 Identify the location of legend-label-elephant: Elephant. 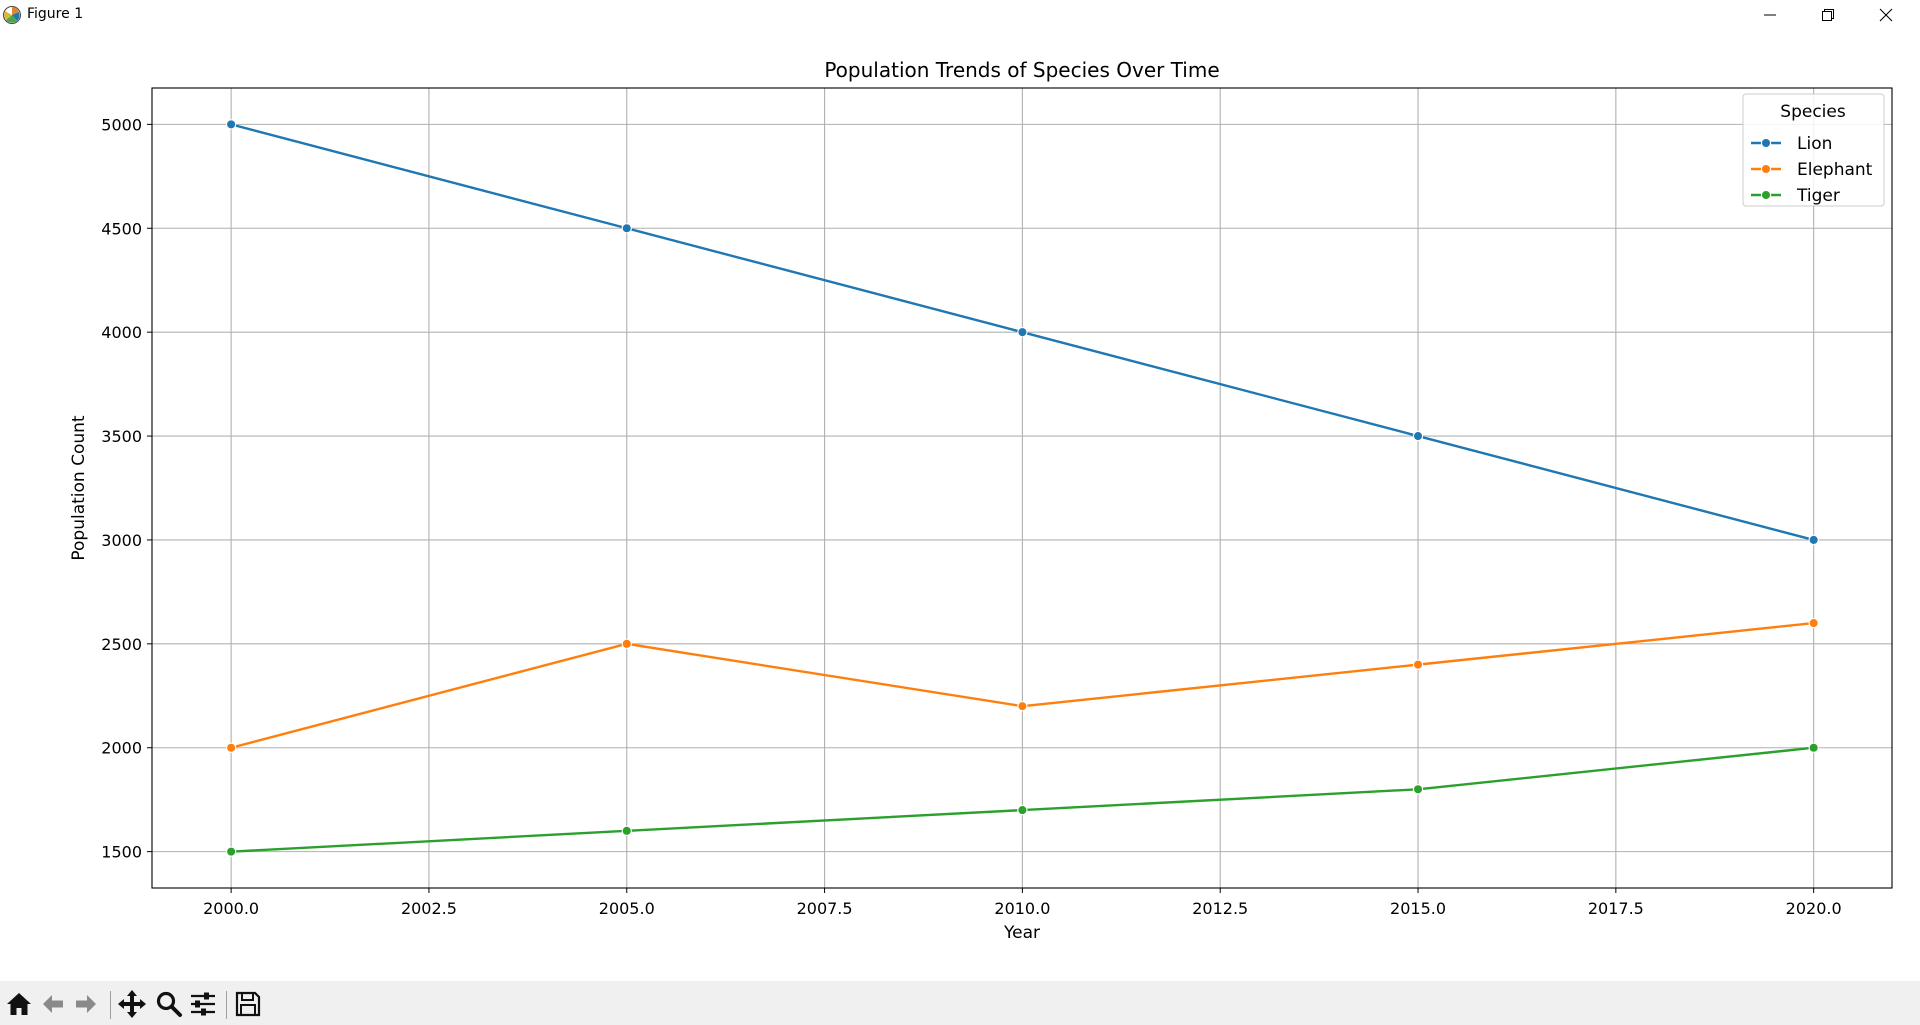
(1835, 170).